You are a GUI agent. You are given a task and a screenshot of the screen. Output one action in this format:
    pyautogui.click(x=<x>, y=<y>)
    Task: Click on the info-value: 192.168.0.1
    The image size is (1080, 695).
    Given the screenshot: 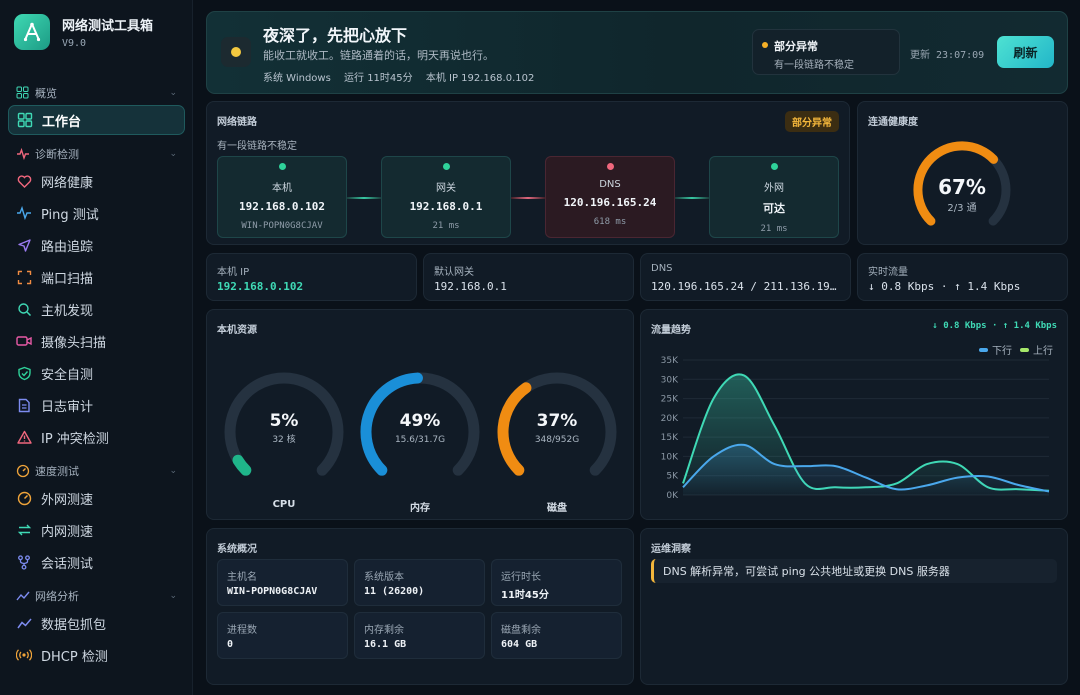 What is the action you would take?
    pyautogui.click(x=470, y=286)
    